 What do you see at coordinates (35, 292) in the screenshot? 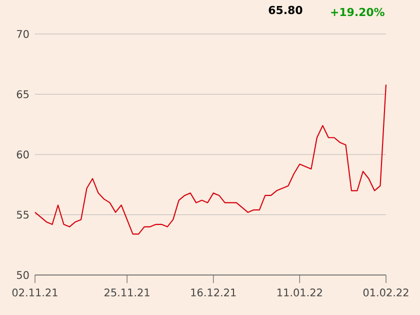
I see `x-tick-label: 02.11.21` at bounding box center [35, 292].